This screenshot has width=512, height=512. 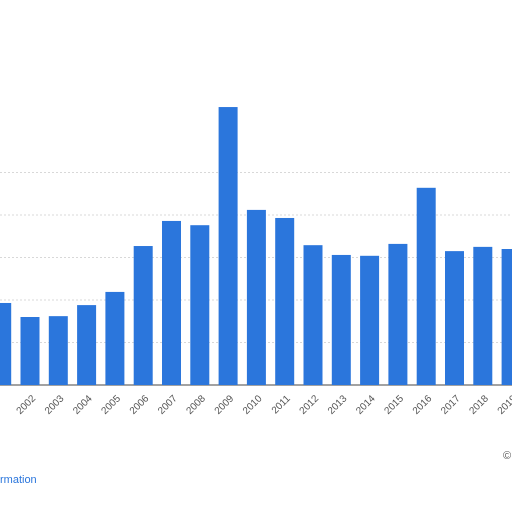 I want to click on x-tick-label: 2019, so click(x=504, y=405).